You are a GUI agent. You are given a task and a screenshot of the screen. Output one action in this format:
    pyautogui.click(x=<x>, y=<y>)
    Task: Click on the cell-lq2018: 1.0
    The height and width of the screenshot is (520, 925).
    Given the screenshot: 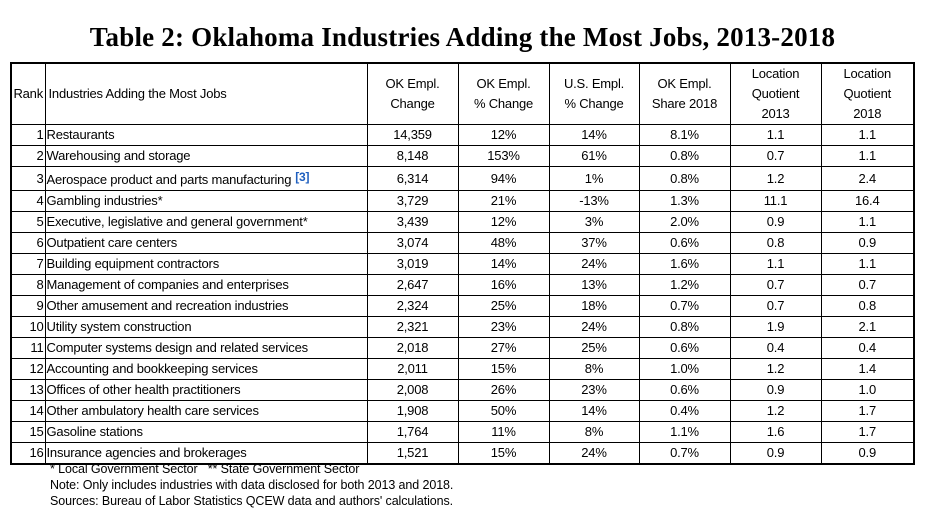 What is the action you would take?
    pyautogui.click(x=867, y=390)
    